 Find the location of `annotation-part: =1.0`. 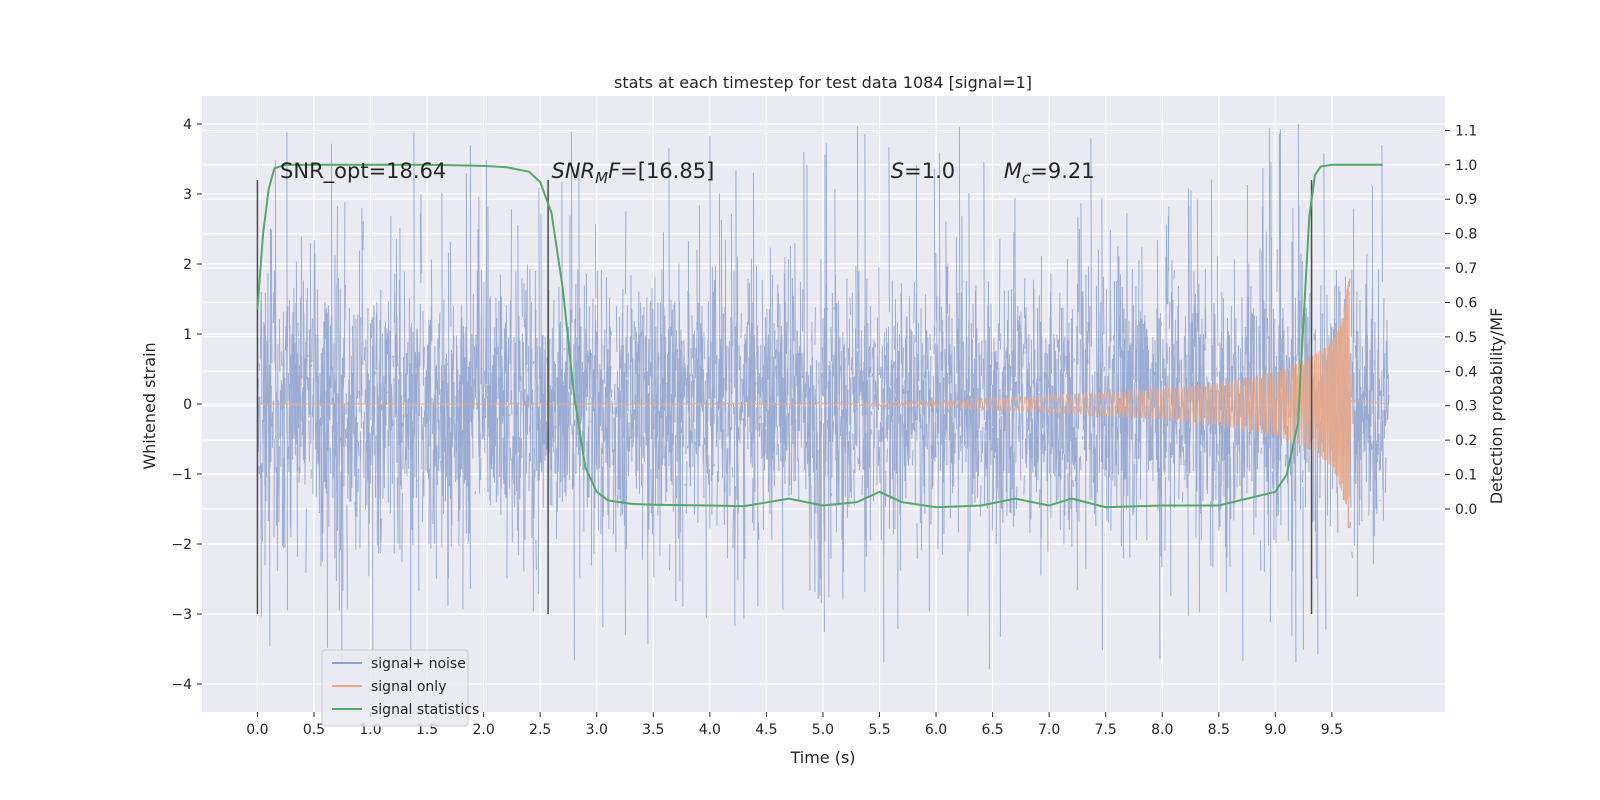

annotation-part: =1.0 is located at coordinates (929, 171).